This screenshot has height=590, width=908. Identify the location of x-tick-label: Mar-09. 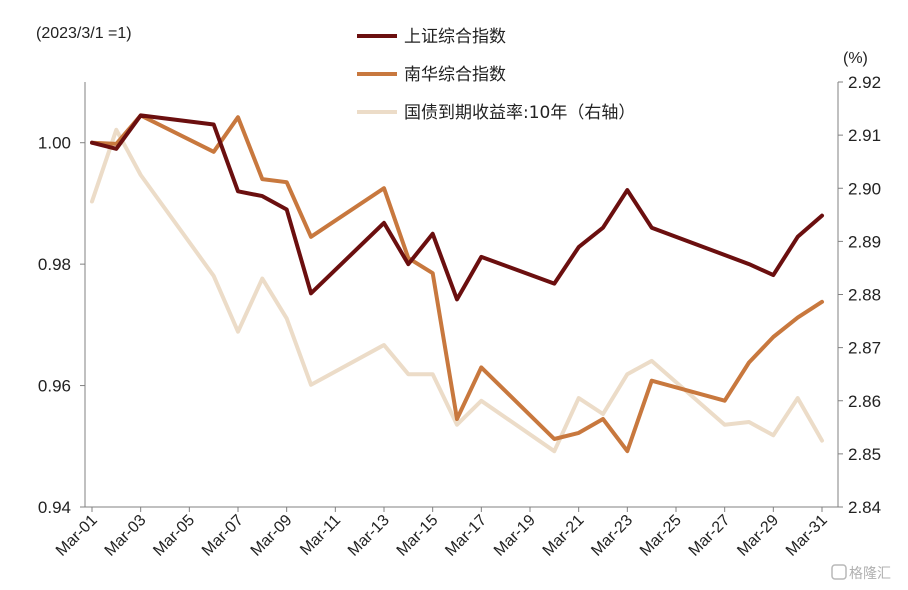
(272, 536).